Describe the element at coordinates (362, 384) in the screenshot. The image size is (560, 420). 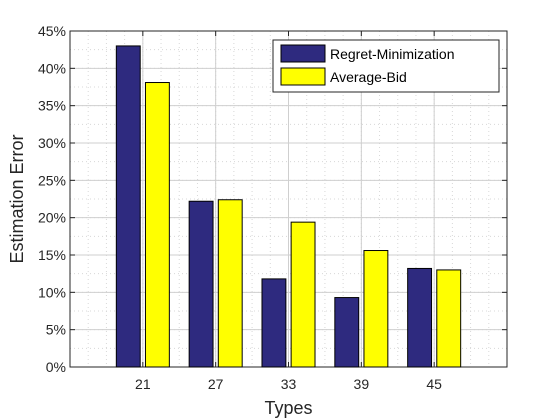
I see `x-tick-label: 39` at that location.